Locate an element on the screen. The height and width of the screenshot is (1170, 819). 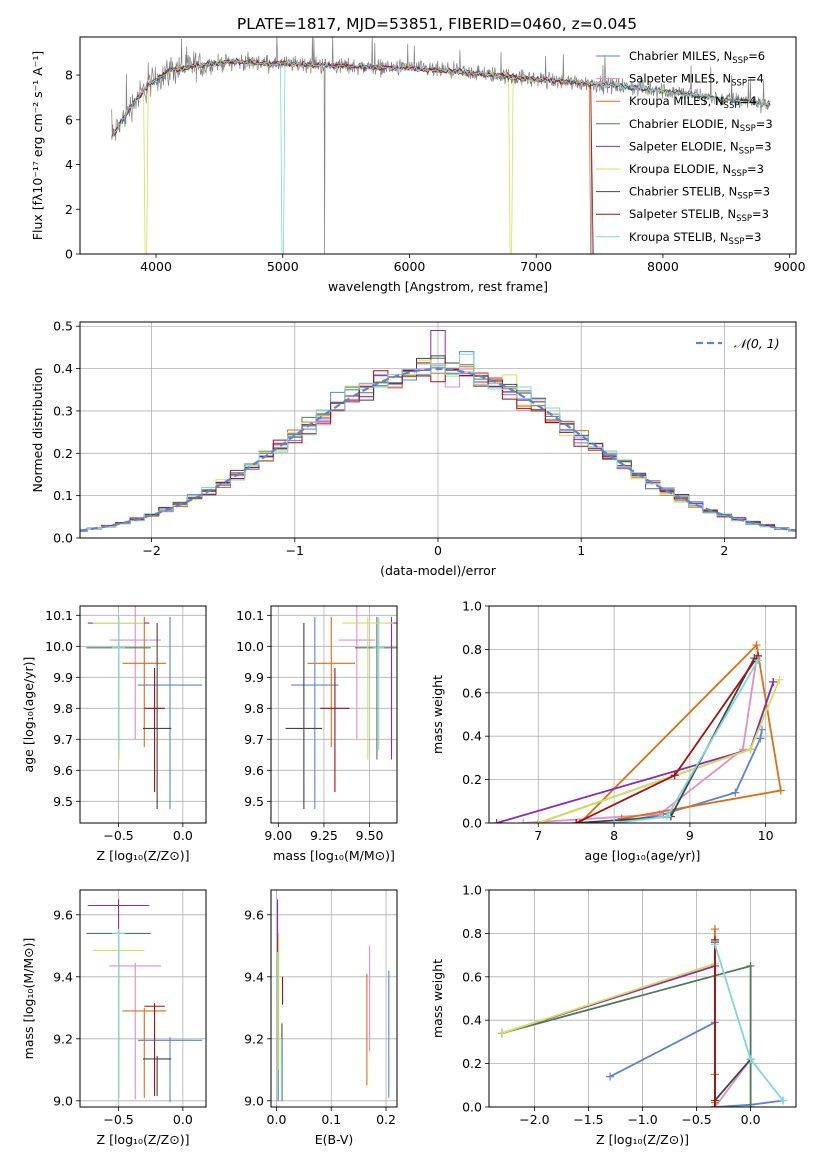
histogram-salpeter-stelib is located at coordinates (438, 450).